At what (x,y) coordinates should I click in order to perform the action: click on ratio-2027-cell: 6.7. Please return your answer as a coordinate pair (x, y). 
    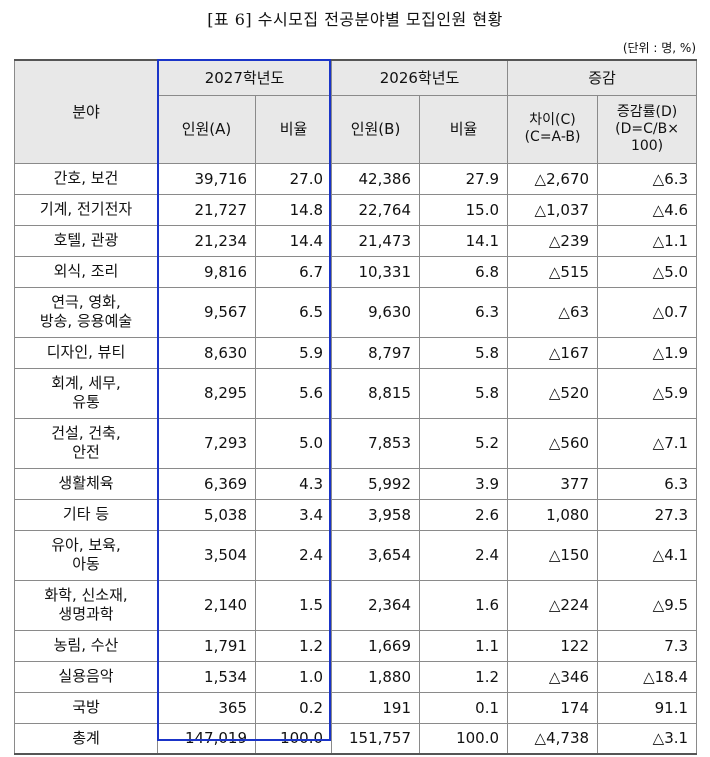
    Looking at the image, I should click on (293, 271).